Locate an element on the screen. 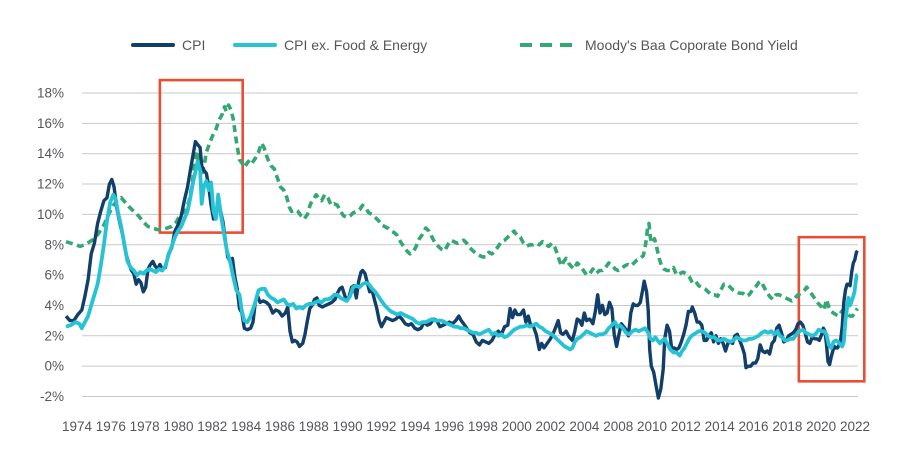  y-axis-tick-label: -2% is located at coordinates (52, 396).